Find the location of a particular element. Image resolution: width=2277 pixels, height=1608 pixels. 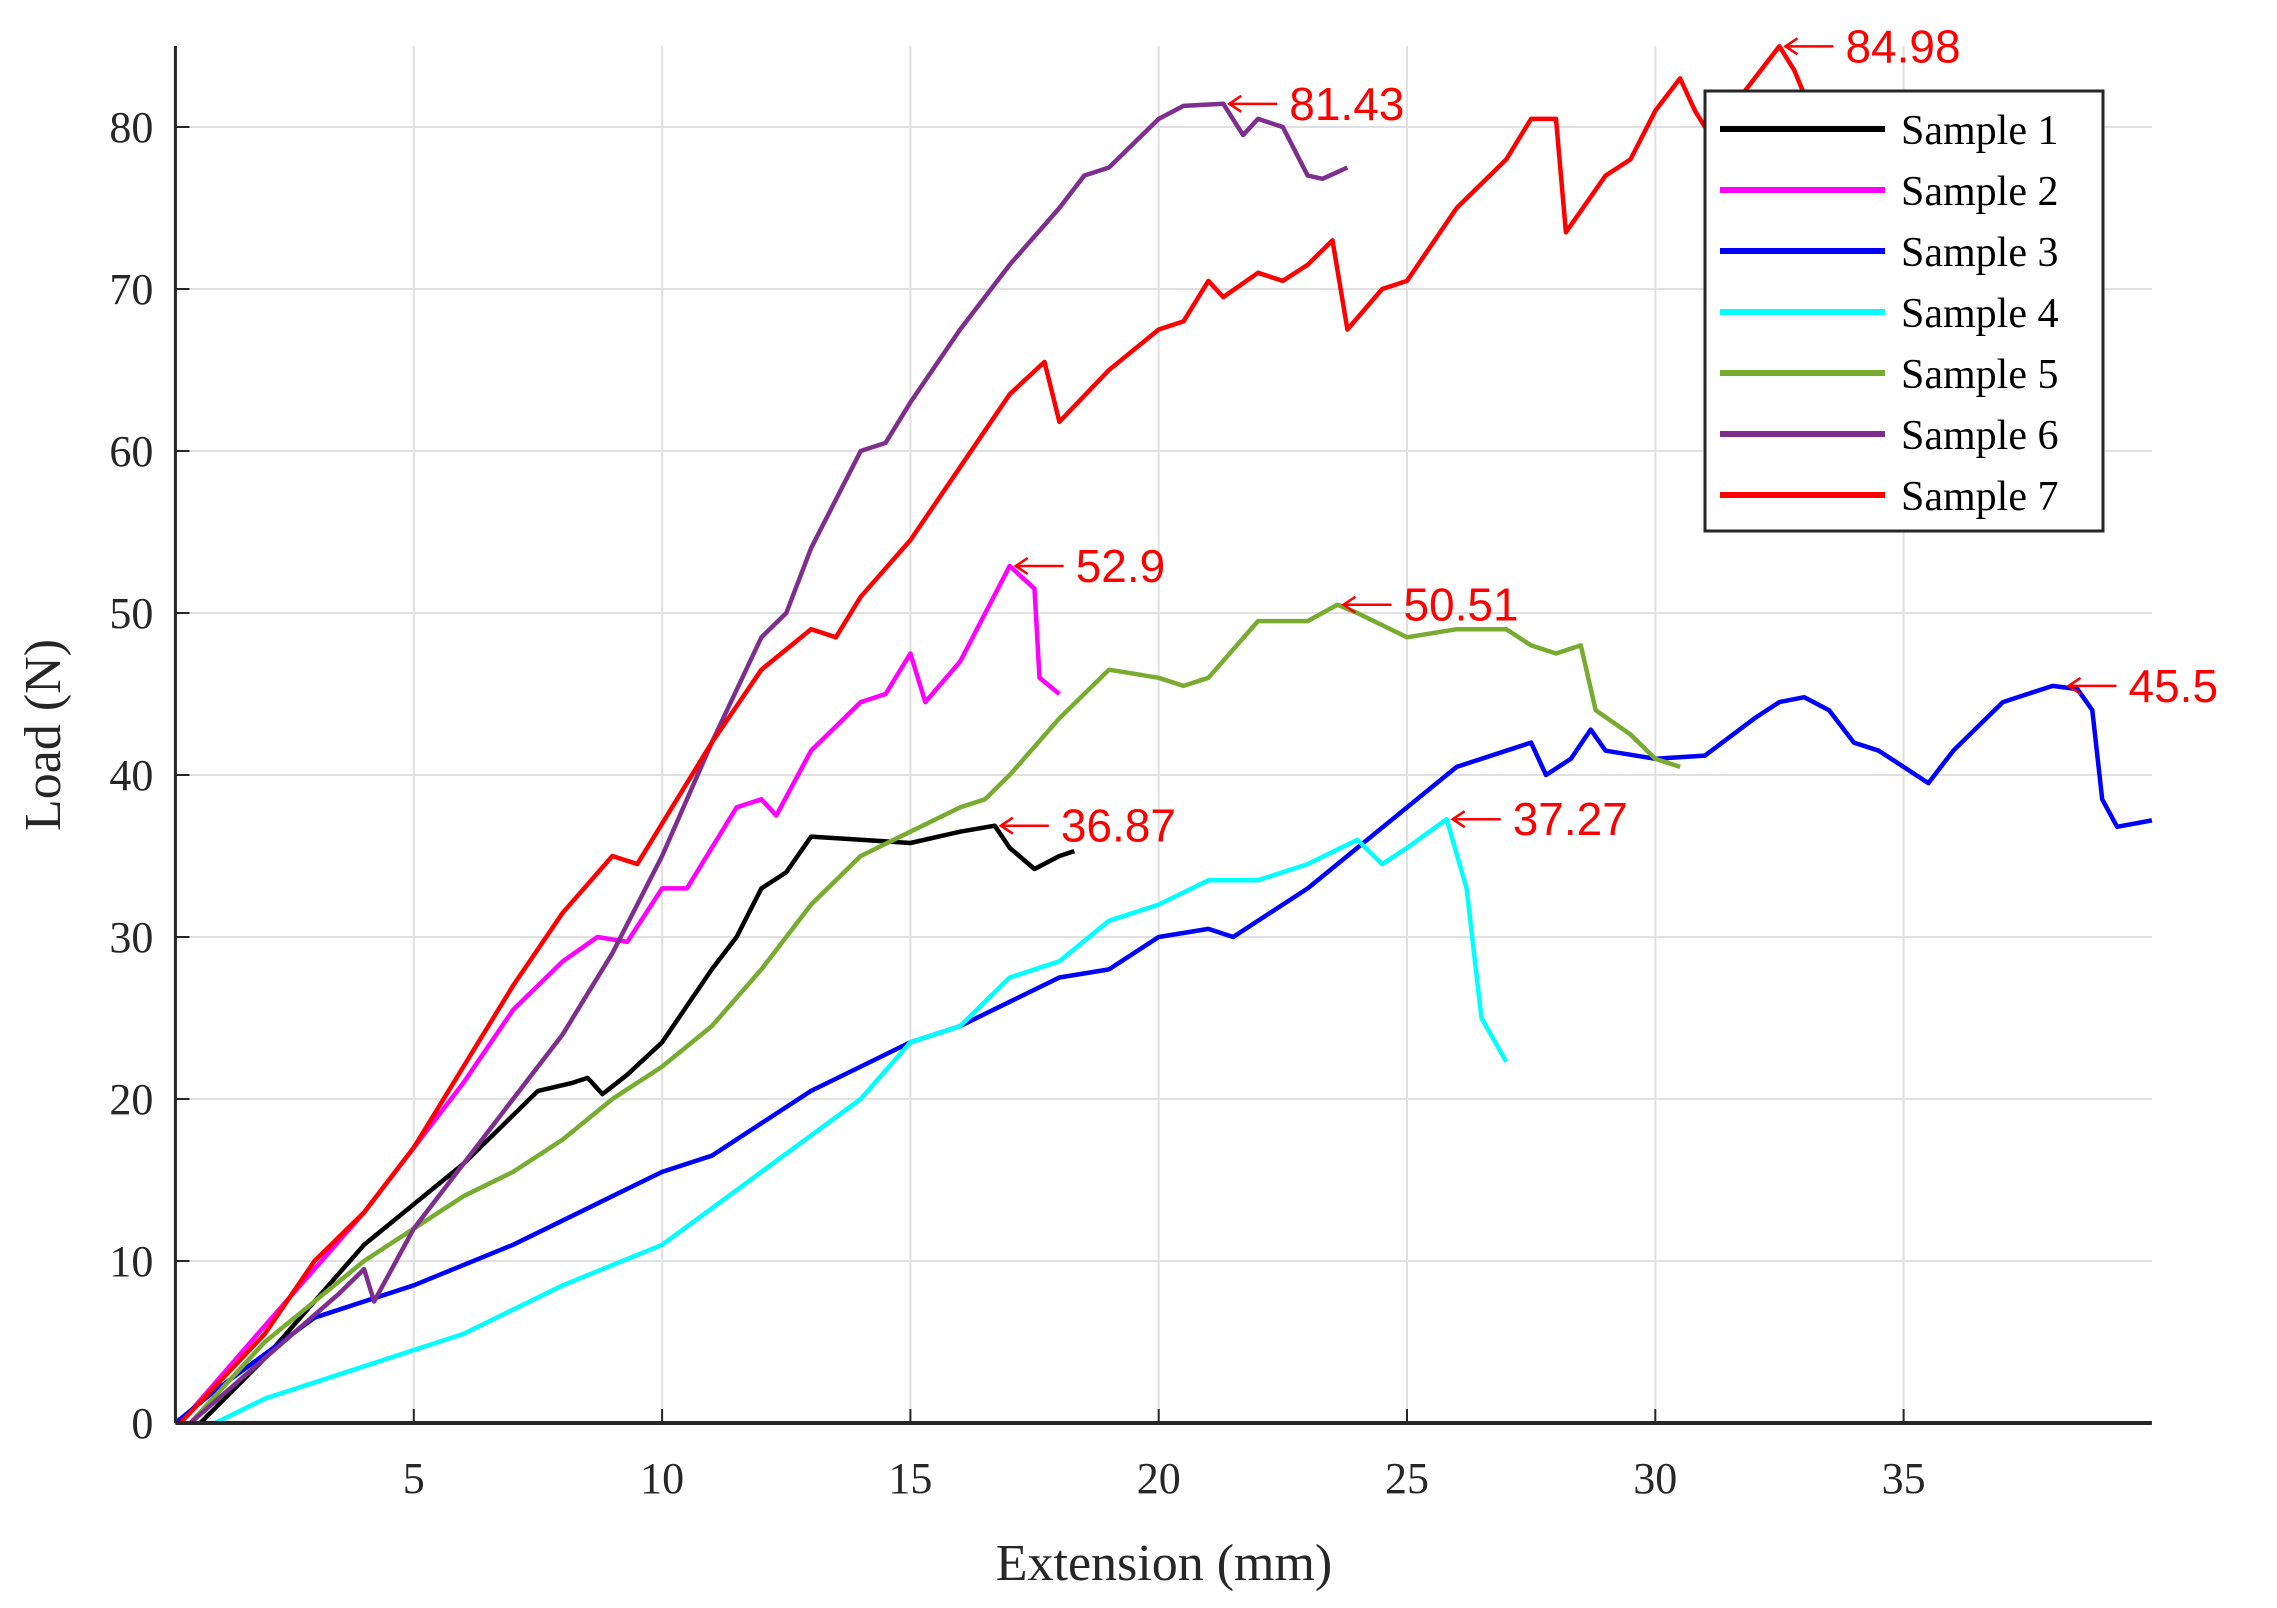

legend-label-sample-7: Sample 7 is located at coordinates (1979, 497).